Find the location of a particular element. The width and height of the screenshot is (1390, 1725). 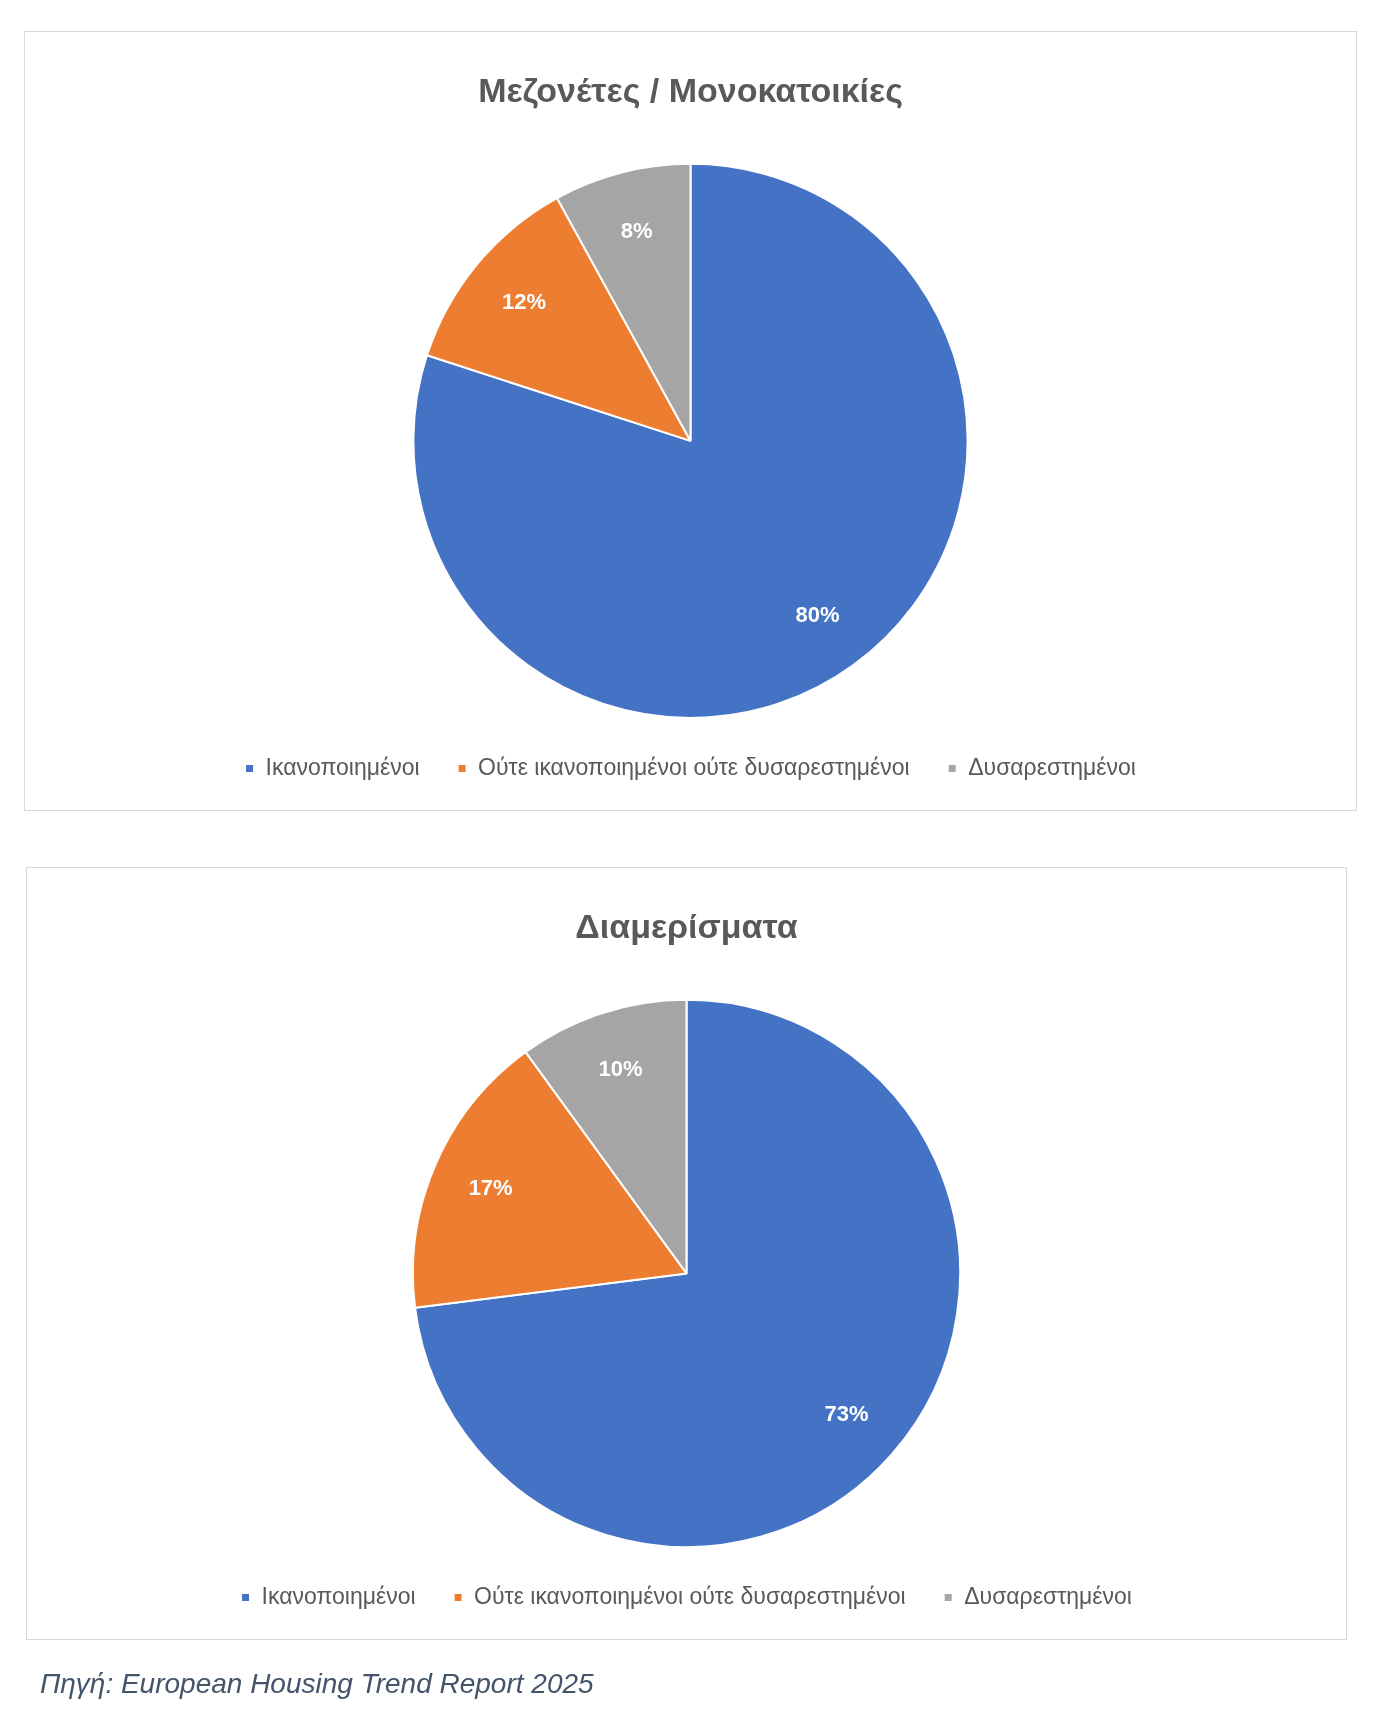

text: Πηγή: European Housing Trend Report 2025 is located at coordinates (317, 1684).